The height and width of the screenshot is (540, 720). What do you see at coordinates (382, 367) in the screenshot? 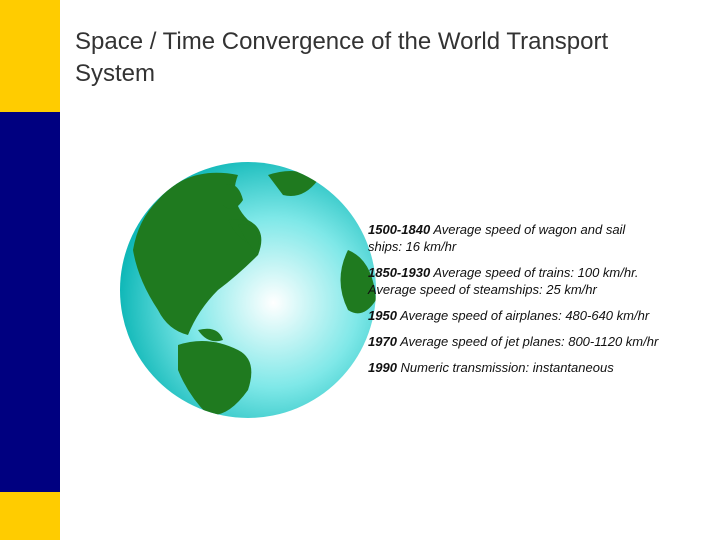
I see `period: 1990` at bounding box center [382, 367].